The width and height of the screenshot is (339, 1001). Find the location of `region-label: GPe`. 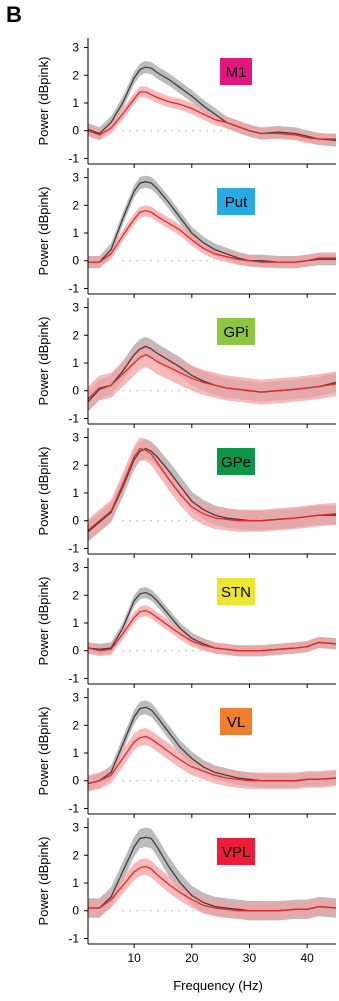

region-label: GPe is located at coordinates (236, 462).